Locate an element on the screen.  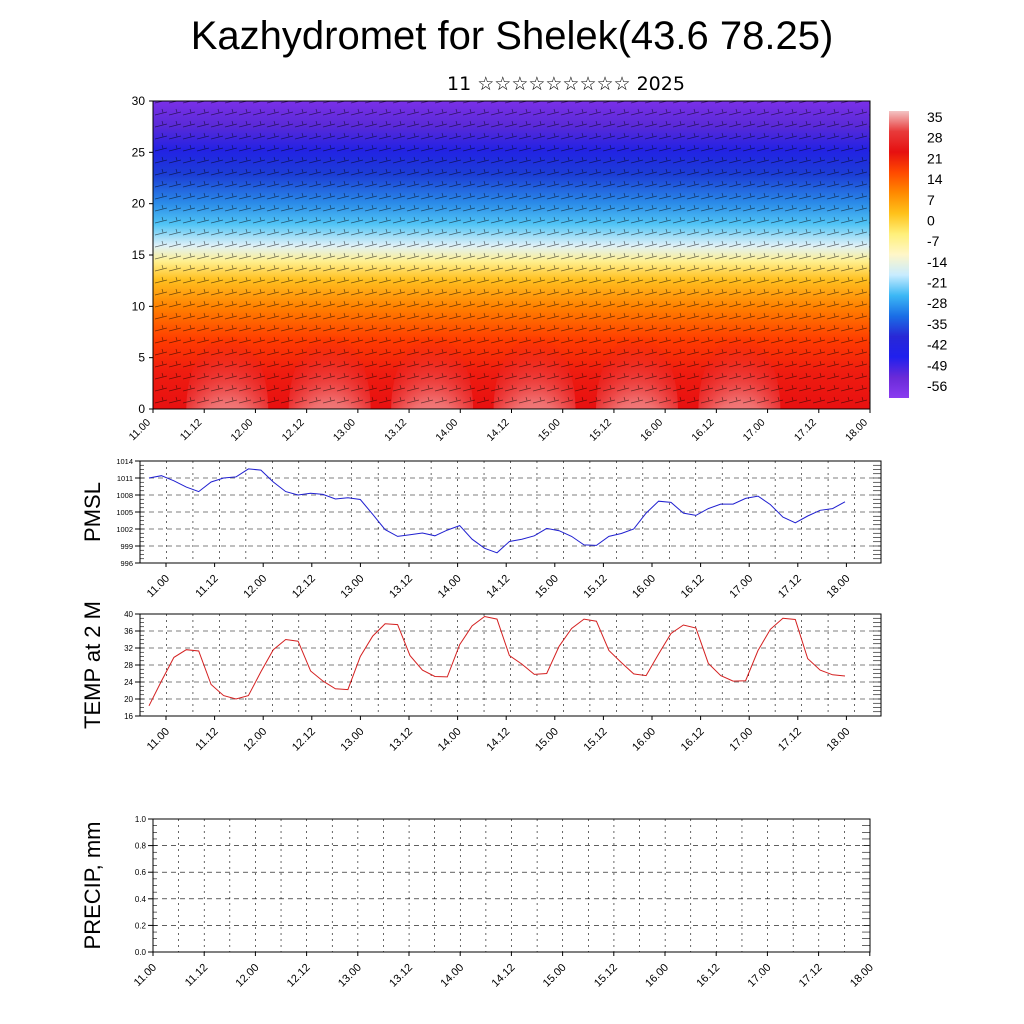
chart-title: Kazhydromet for Shelek(43.6 78.25) is located at coordinates (512, 36).